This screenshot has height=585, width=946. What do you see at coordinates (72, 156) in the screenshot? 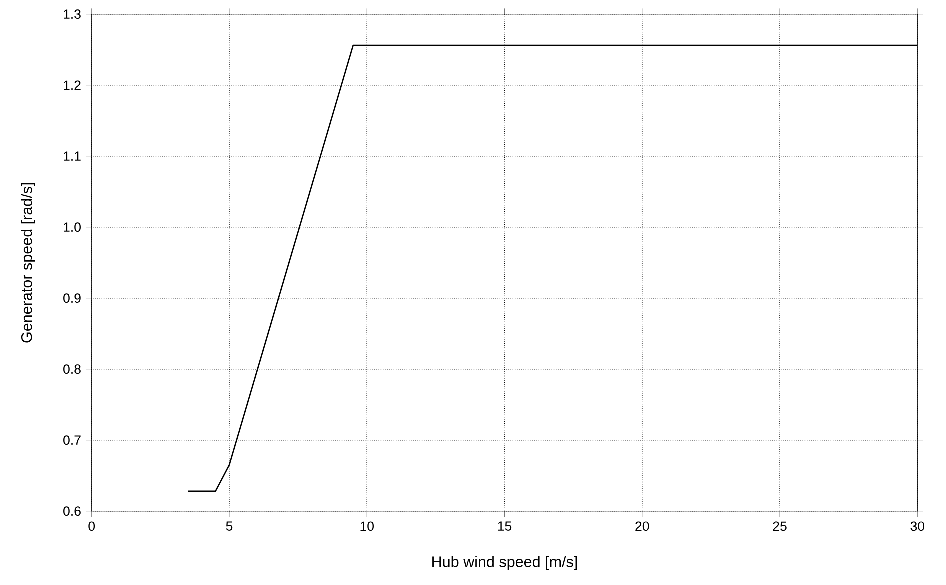
I see `y-tick-label: 1.1` at bounding box center [72, 156].